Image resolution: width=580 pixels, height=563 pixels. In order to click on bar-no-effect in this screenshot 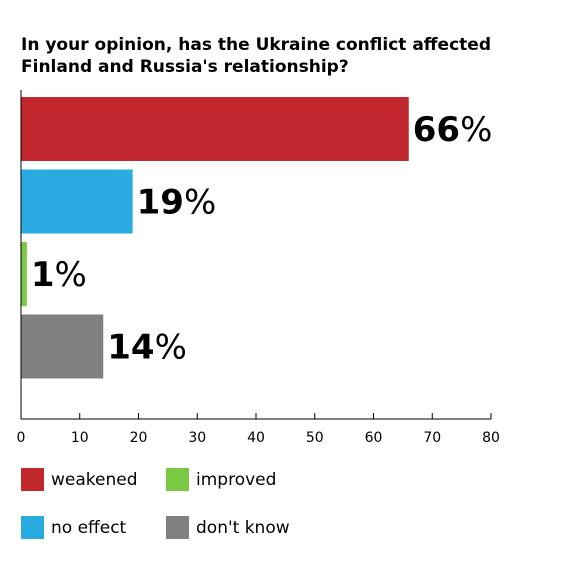, I will do `click(77, 201)`.